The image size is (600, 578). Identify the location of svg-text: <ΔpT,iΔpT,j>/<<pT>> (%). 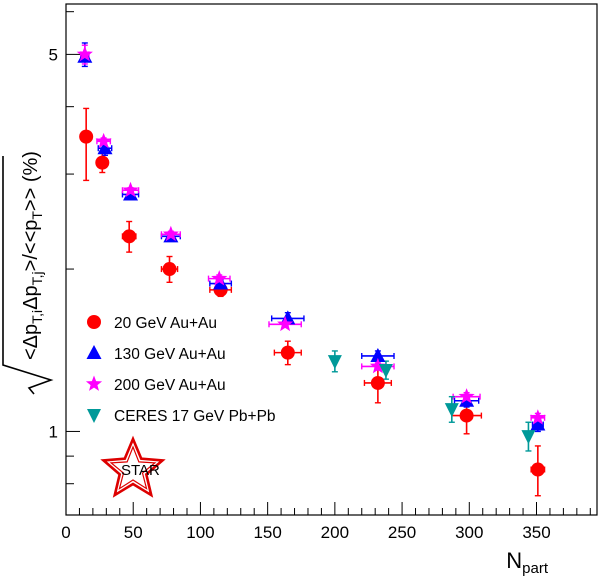
(32, 255).